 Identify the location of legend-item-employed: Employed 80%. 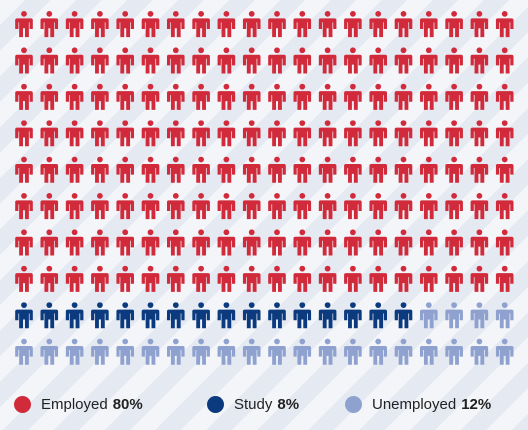
(78, 404).